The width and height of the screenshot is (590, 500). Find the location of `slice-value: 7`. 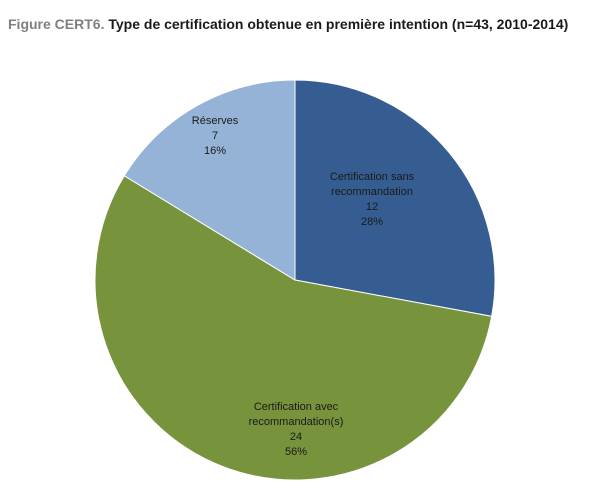

slice-value: 7 is located at coordinates (215, 136).